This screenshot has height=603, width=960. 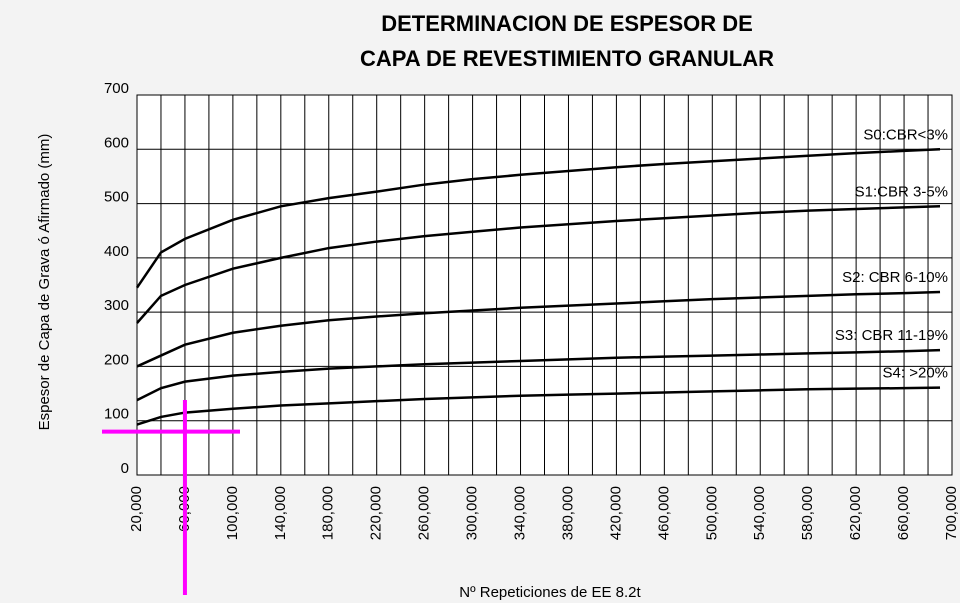 I want to click on series-label: S0:CBR<3%, so click(x=905, y=134).